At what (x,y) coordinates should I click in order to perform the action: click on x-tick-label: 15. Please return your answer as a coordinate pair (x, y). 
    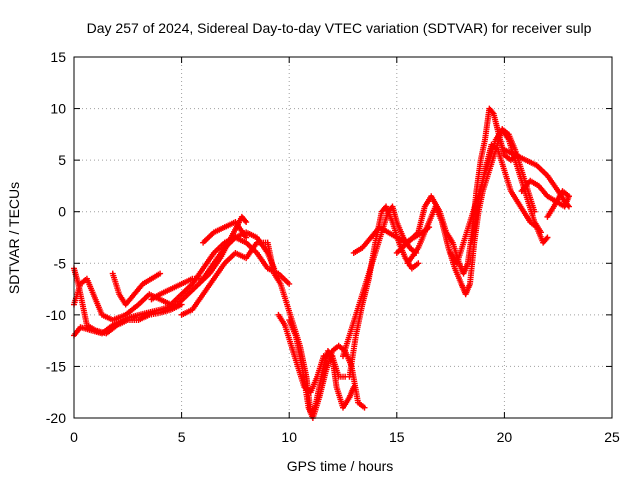
    Looking at the image, I should click on (397, 437).